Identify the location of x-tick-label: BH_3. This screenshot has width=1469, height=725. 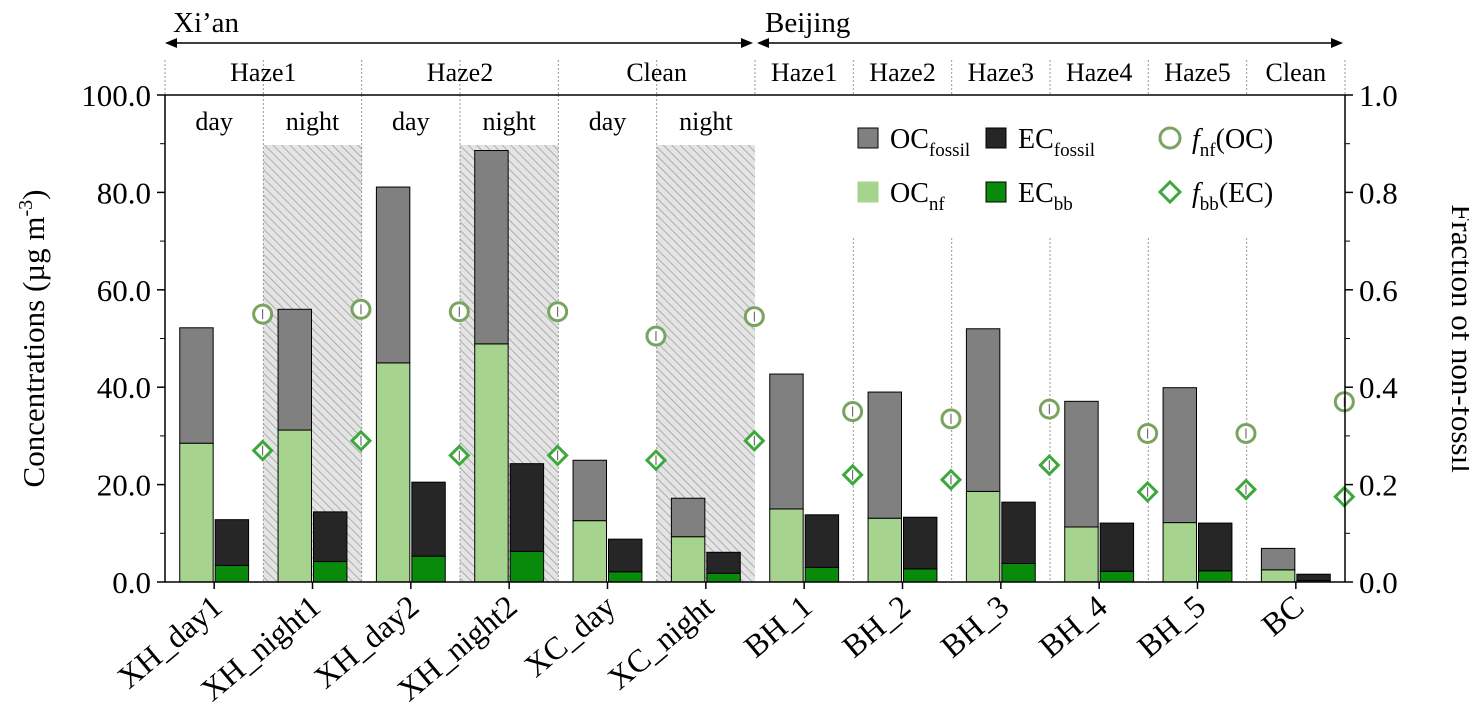
(975, 626).